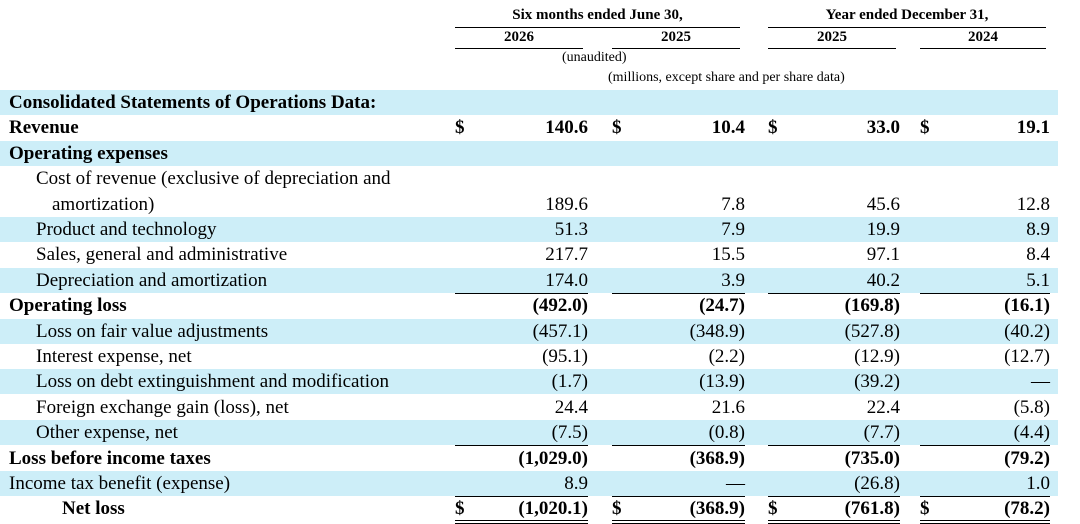  I want to click on table-row: Other expense, net (7.5) (0.8) (7.7) (4.4), so click(540, 433).